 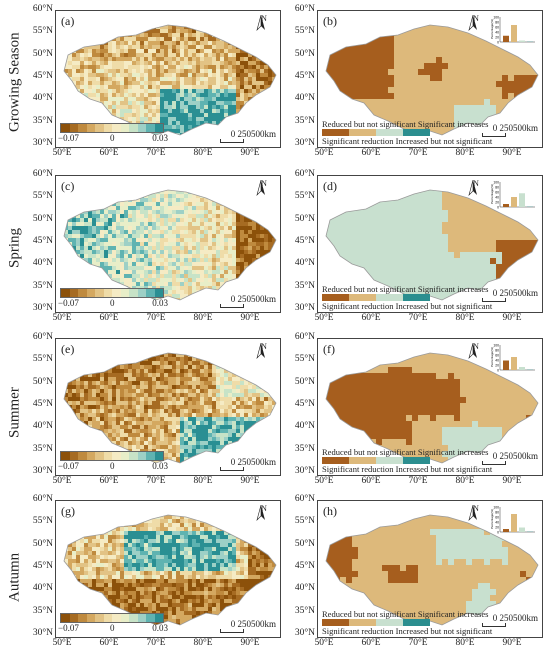 What do you see at coordinates (329, 349) in the screenshot?
I see `panel-letter: (f)` at bounding box center [329, 349].